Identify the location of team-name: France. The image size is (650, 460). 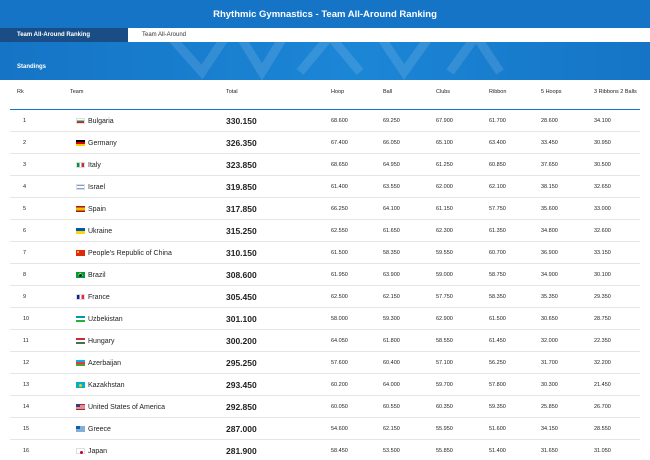
(99, 297).